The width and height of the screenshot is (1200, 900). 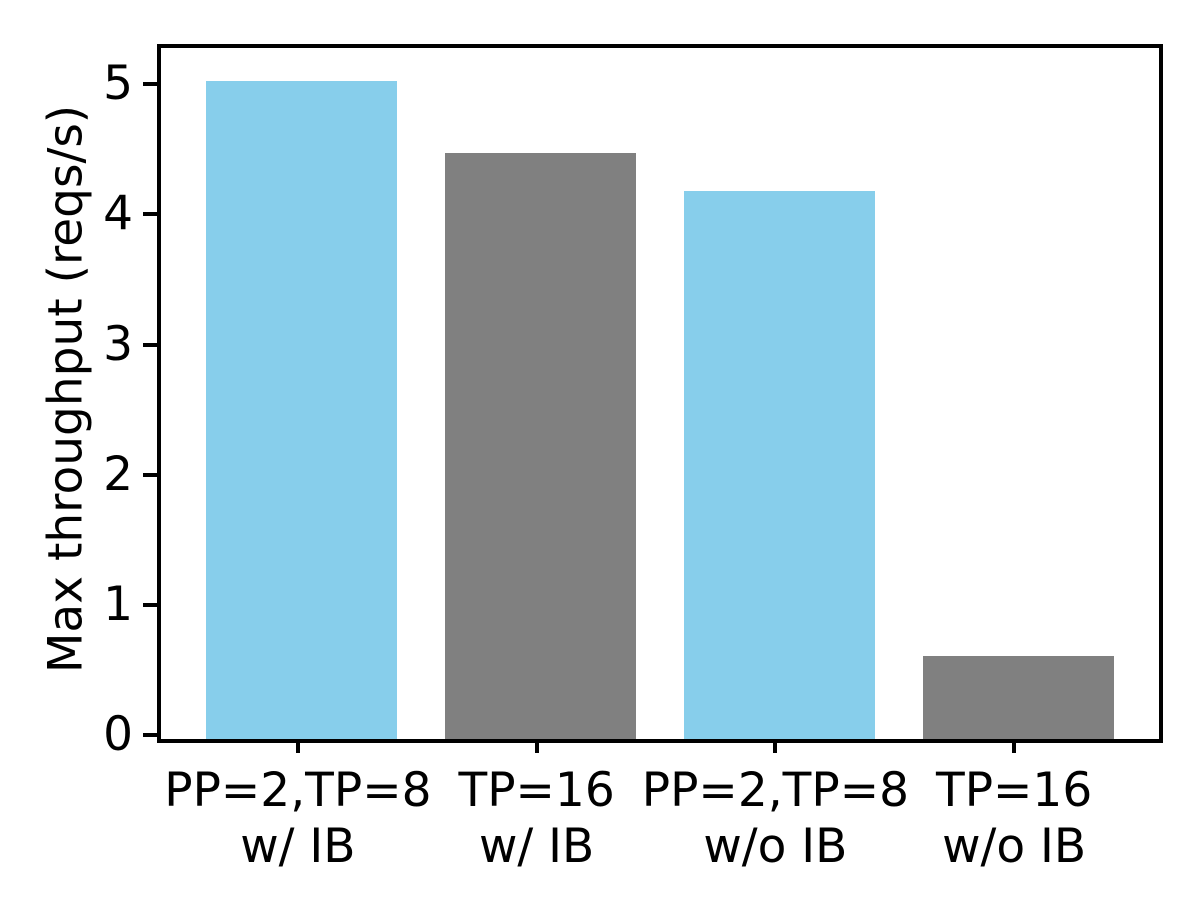 What do you see at coordinates (1018, 697) in the screenshot?
I see `bar-tp16-without-ib` at bounding box center [1018, 697].